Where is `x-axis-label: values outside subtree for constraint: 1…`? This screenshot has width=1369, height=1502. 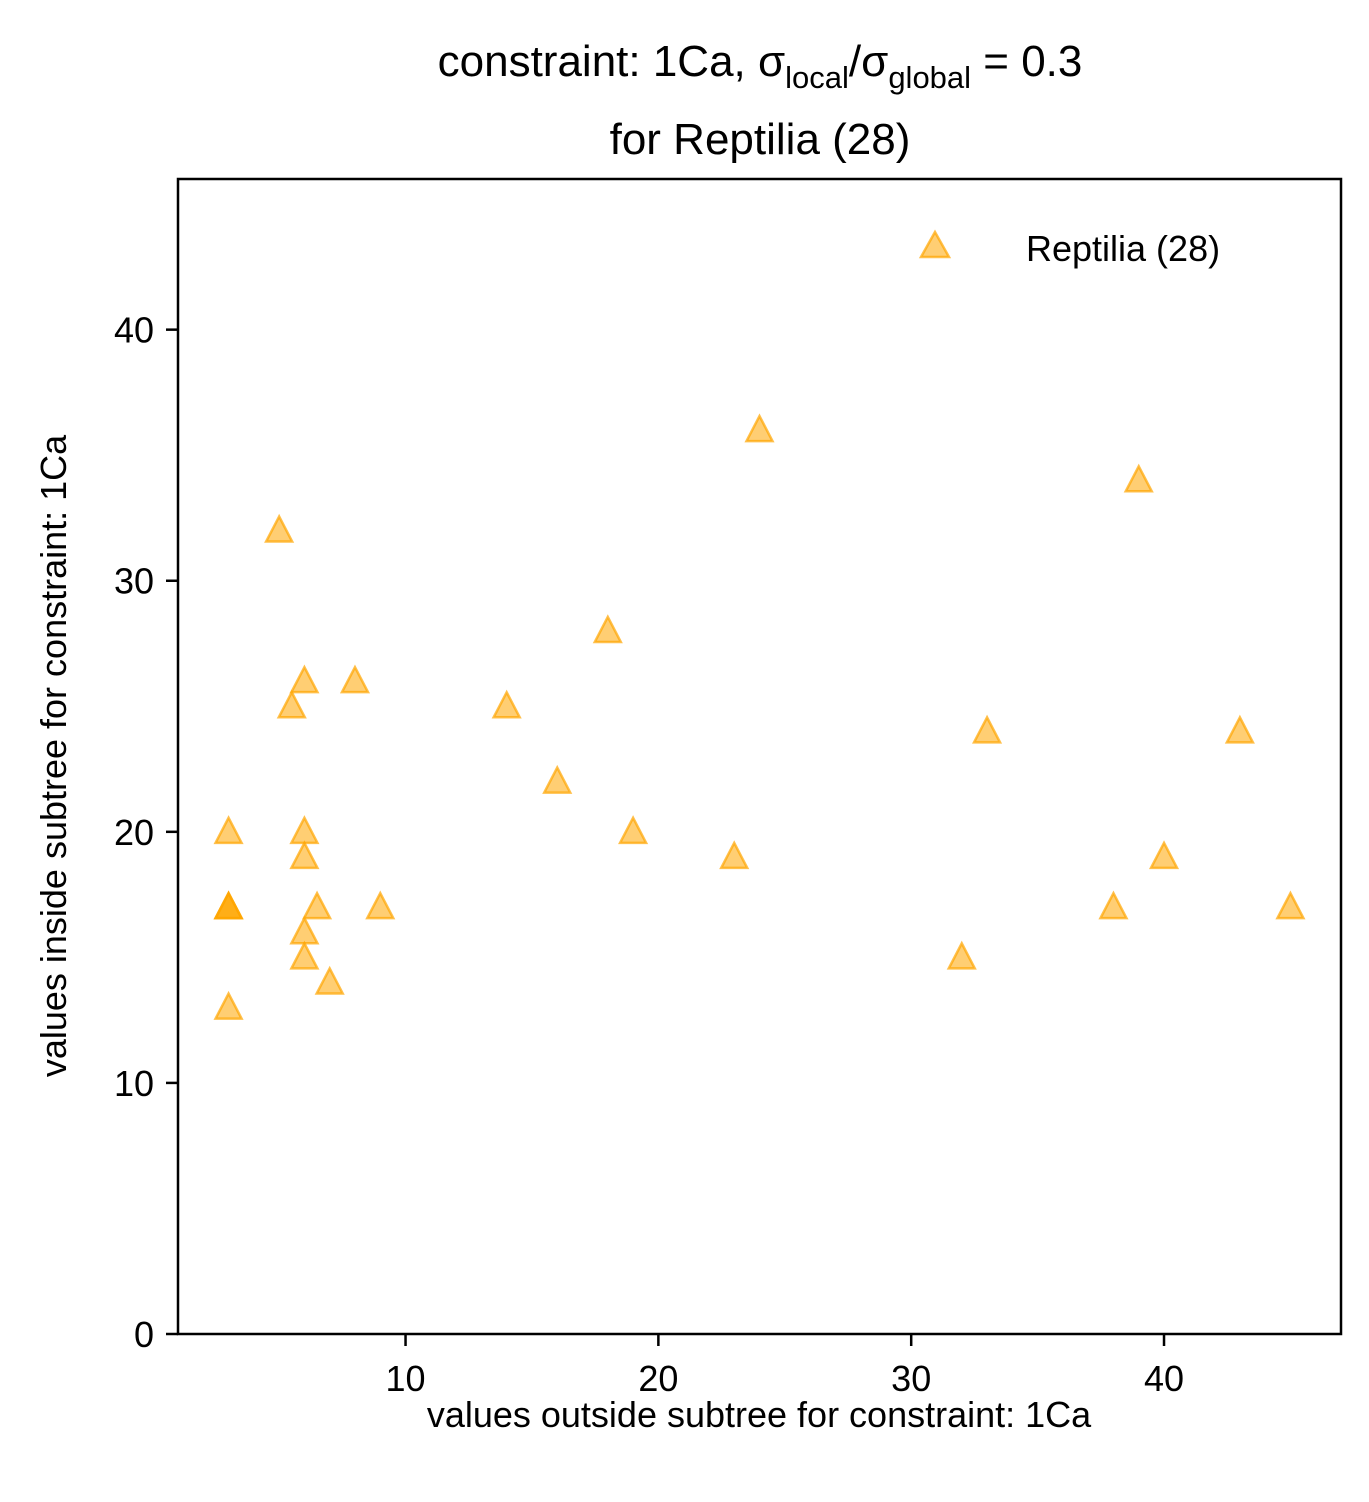 x-axis-label: values outside subtree for constraint: 1… is located at coordinates (759, 1414).